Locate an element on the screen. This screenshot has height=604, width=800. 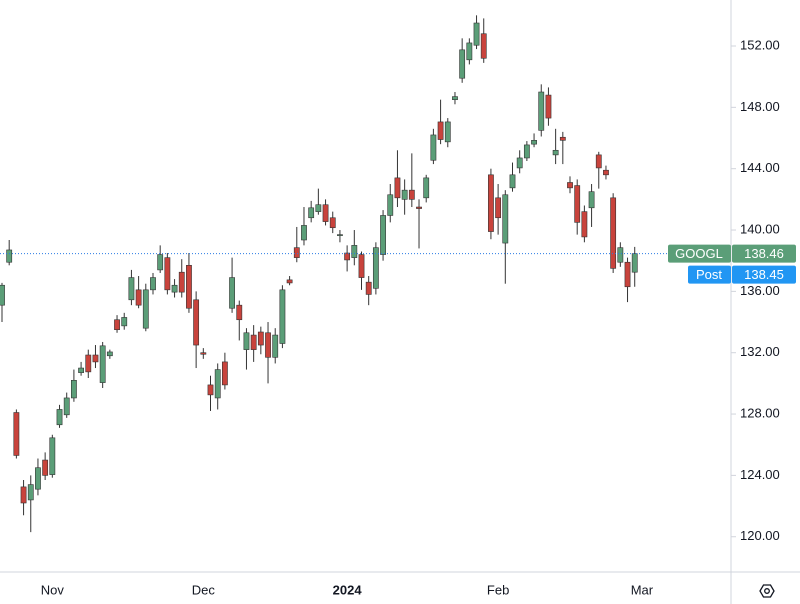
x-tick-label: Nov is located at coordinates (53, 589).